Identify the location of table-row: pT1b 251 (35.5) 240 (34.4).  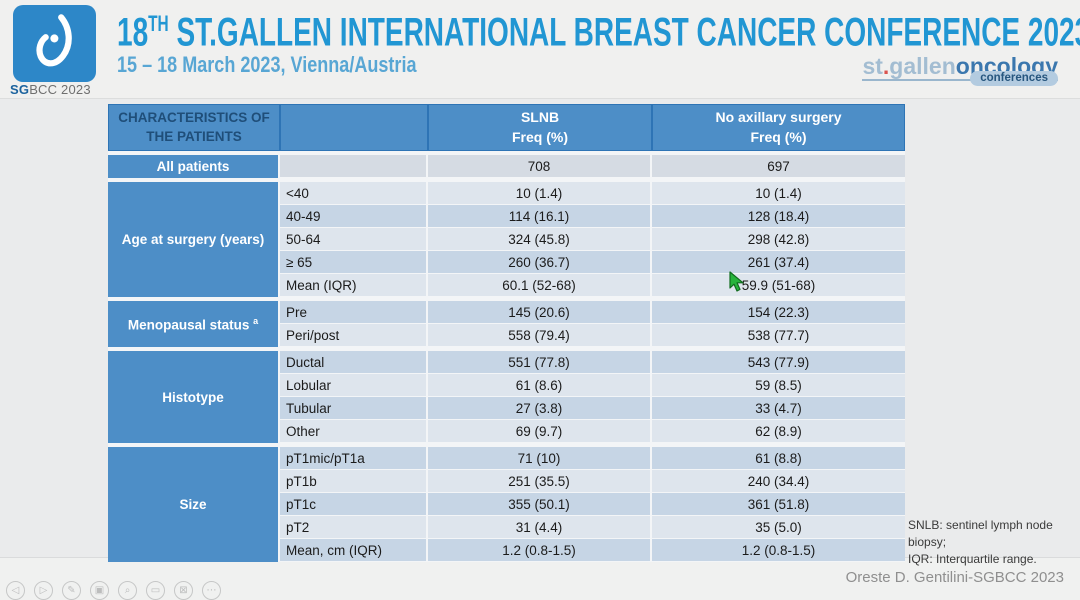
(506, 481).